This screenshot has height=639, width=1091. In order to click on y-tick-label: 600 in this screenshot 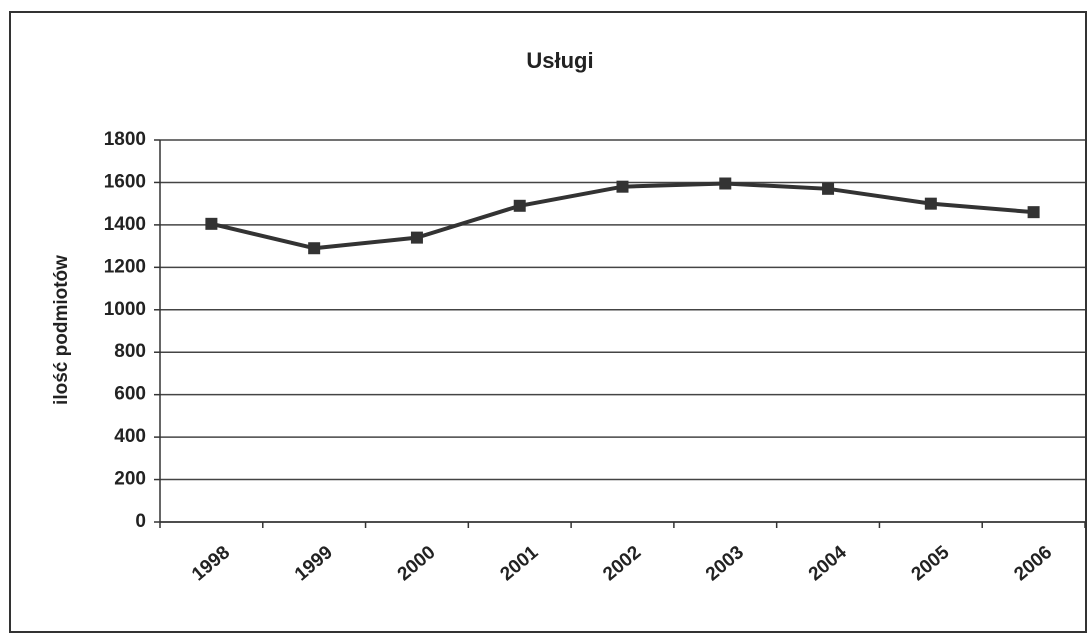, I will do `click(130, 394)`.